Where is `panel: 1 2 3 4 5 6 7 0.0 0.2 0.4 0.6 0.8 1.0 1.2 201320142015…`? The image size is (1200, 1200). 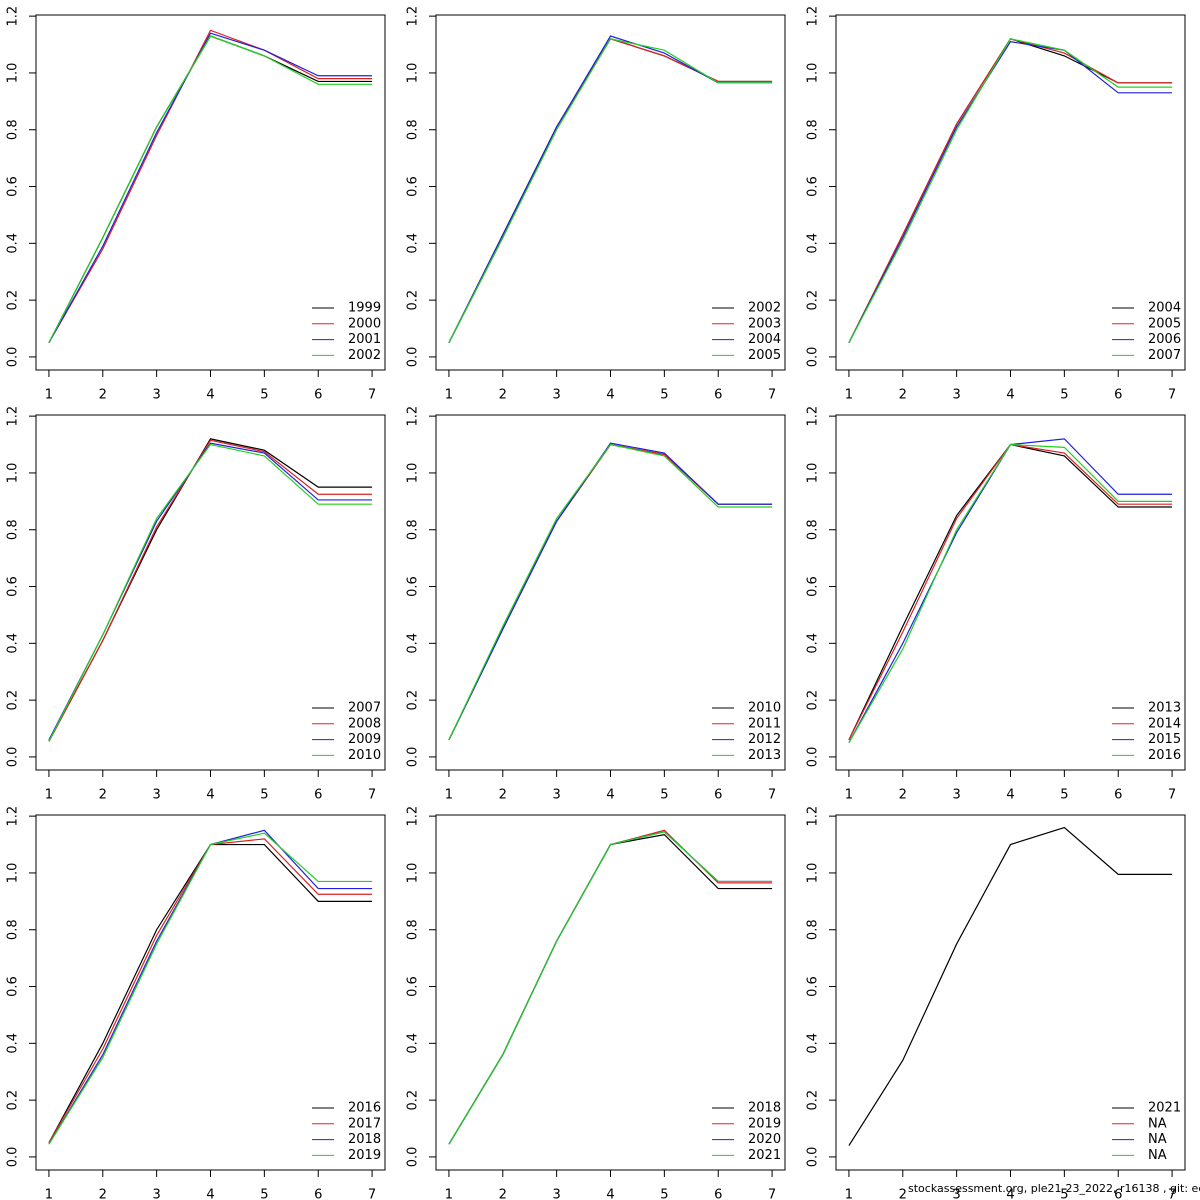
panel: 1 2 3 4 5 6 7 0.0 0.2 0.4 0.6 0.8 1.0 1.2 201320142015… is located at coordinates (996, 604).